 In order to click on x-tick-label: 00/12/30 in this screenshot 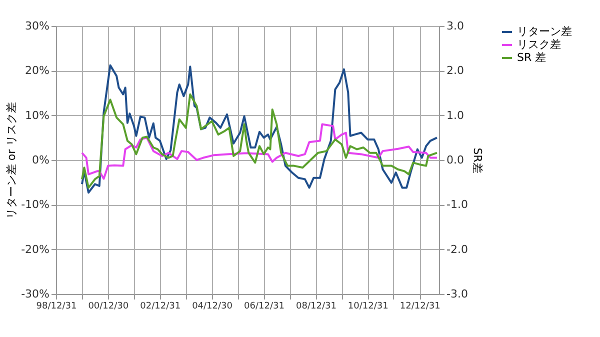, I will do `click(108, 307)`.